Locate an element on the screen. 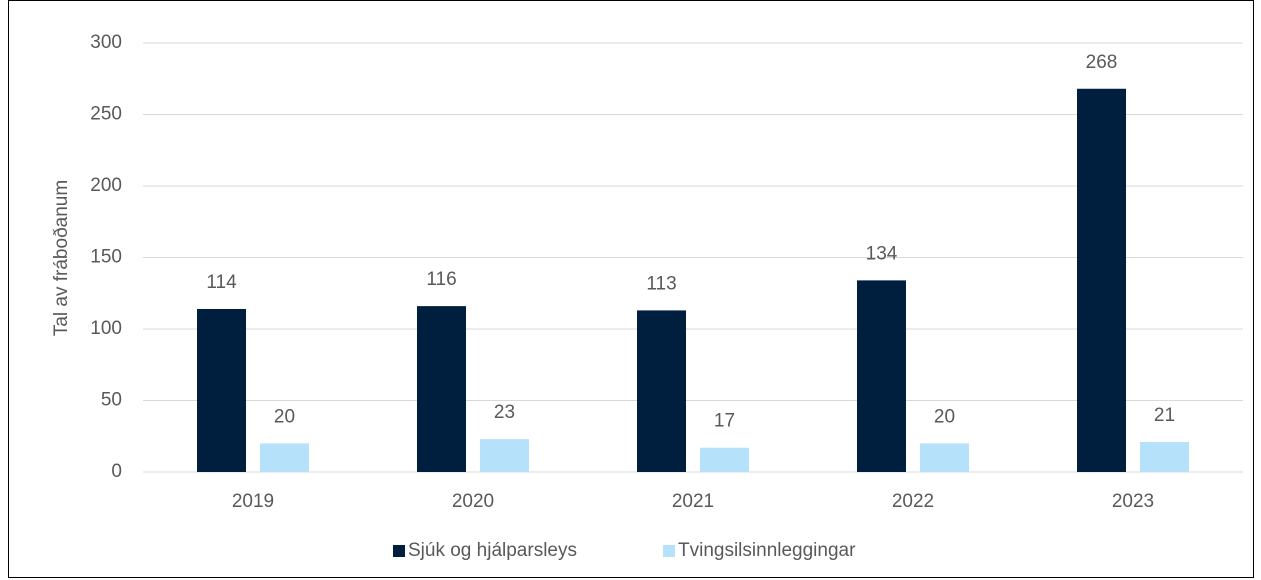 The height and width of the screenshot is (580, 1261). y-tick-label: 200 is located at coordinates (106, 185).